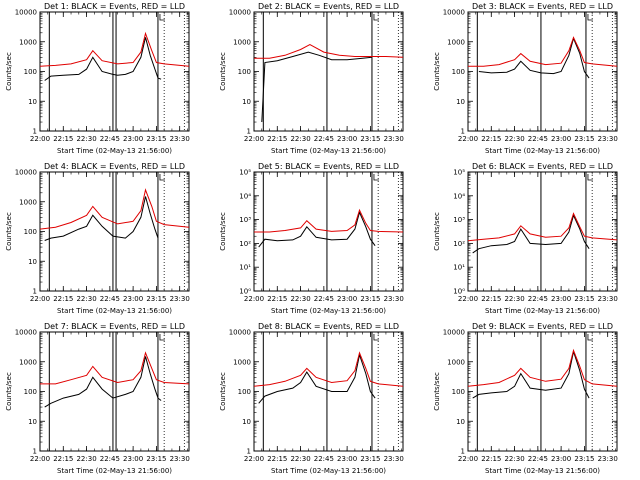 The image size is (640, 480). Describe the element at coordinates (328, 326) in the screenshot. I see `panel-title: Det 8: BLACK = Events, RED = LLD` at that location.